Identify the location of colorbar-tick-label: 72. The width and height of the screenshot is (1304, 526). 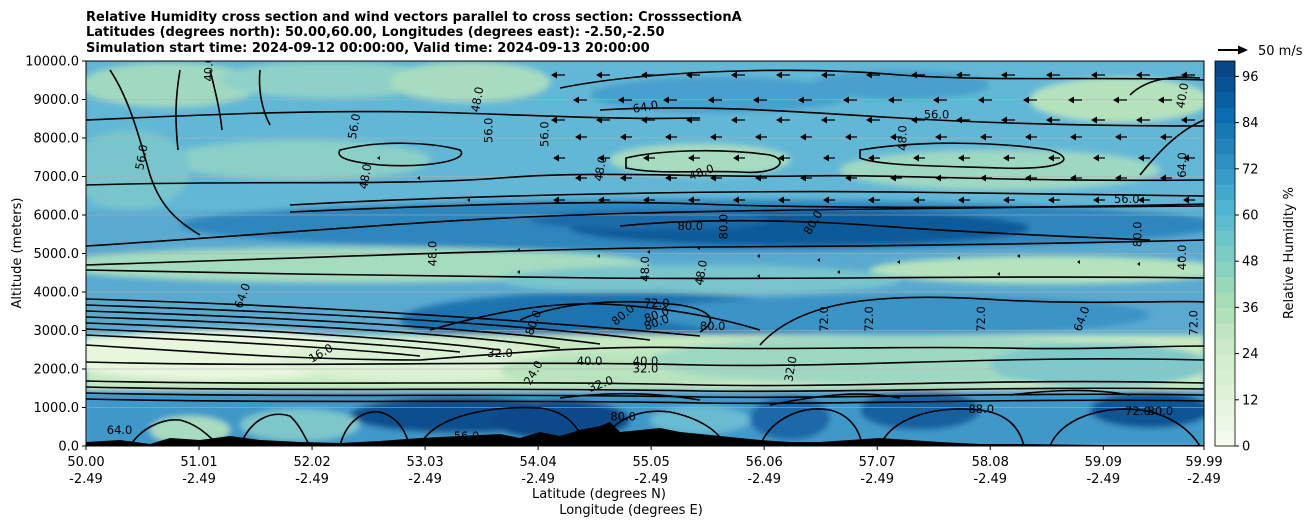
(1250, 169).